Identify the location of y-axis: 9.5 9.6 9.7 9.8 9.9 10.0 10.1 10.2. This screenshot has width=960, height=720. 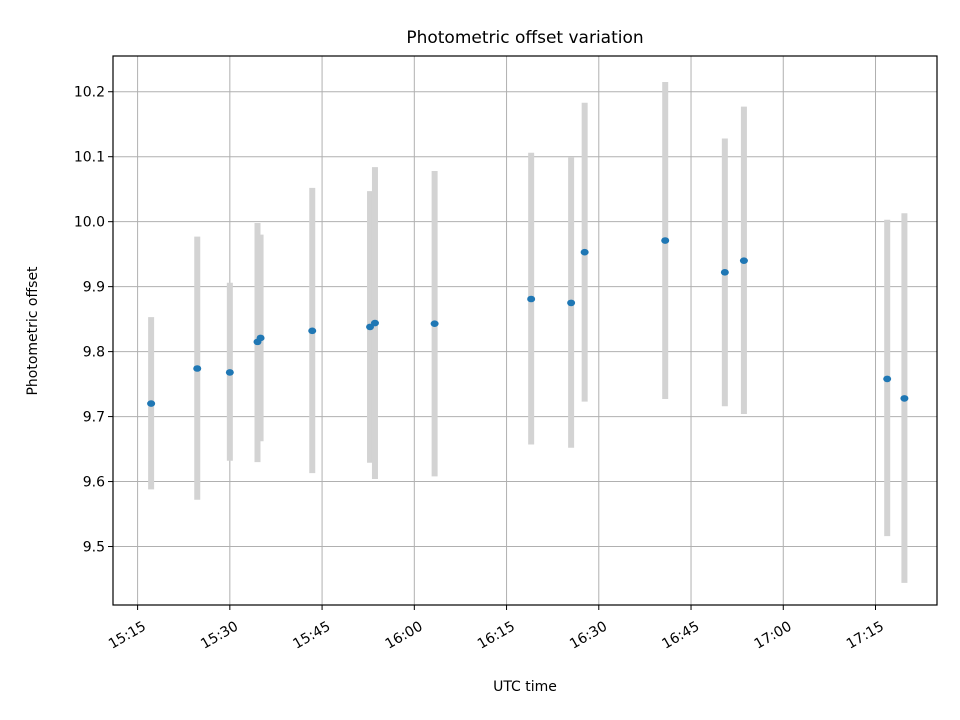
(93, 320).